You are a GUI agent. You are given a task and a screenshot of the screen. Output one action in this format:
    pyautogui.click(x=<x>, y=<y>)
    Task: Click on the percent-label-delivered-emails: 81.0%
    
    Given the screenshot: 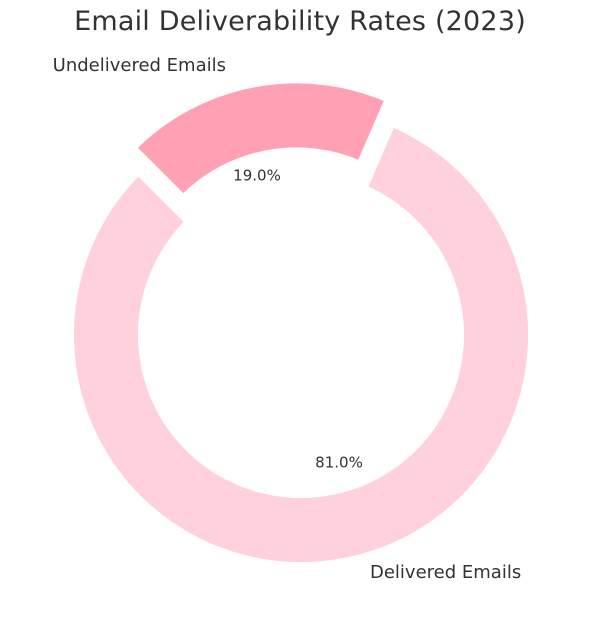 What is the action you would take?
    pyautogui.click(x=339, y=463)
    